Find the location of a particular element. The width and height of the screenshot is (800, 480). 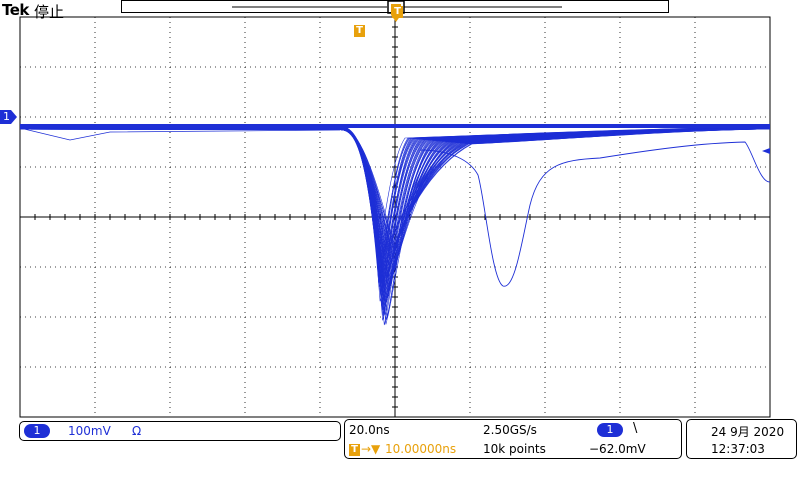

channel1-marker-label: 1 is located at coordinates (6, 116).